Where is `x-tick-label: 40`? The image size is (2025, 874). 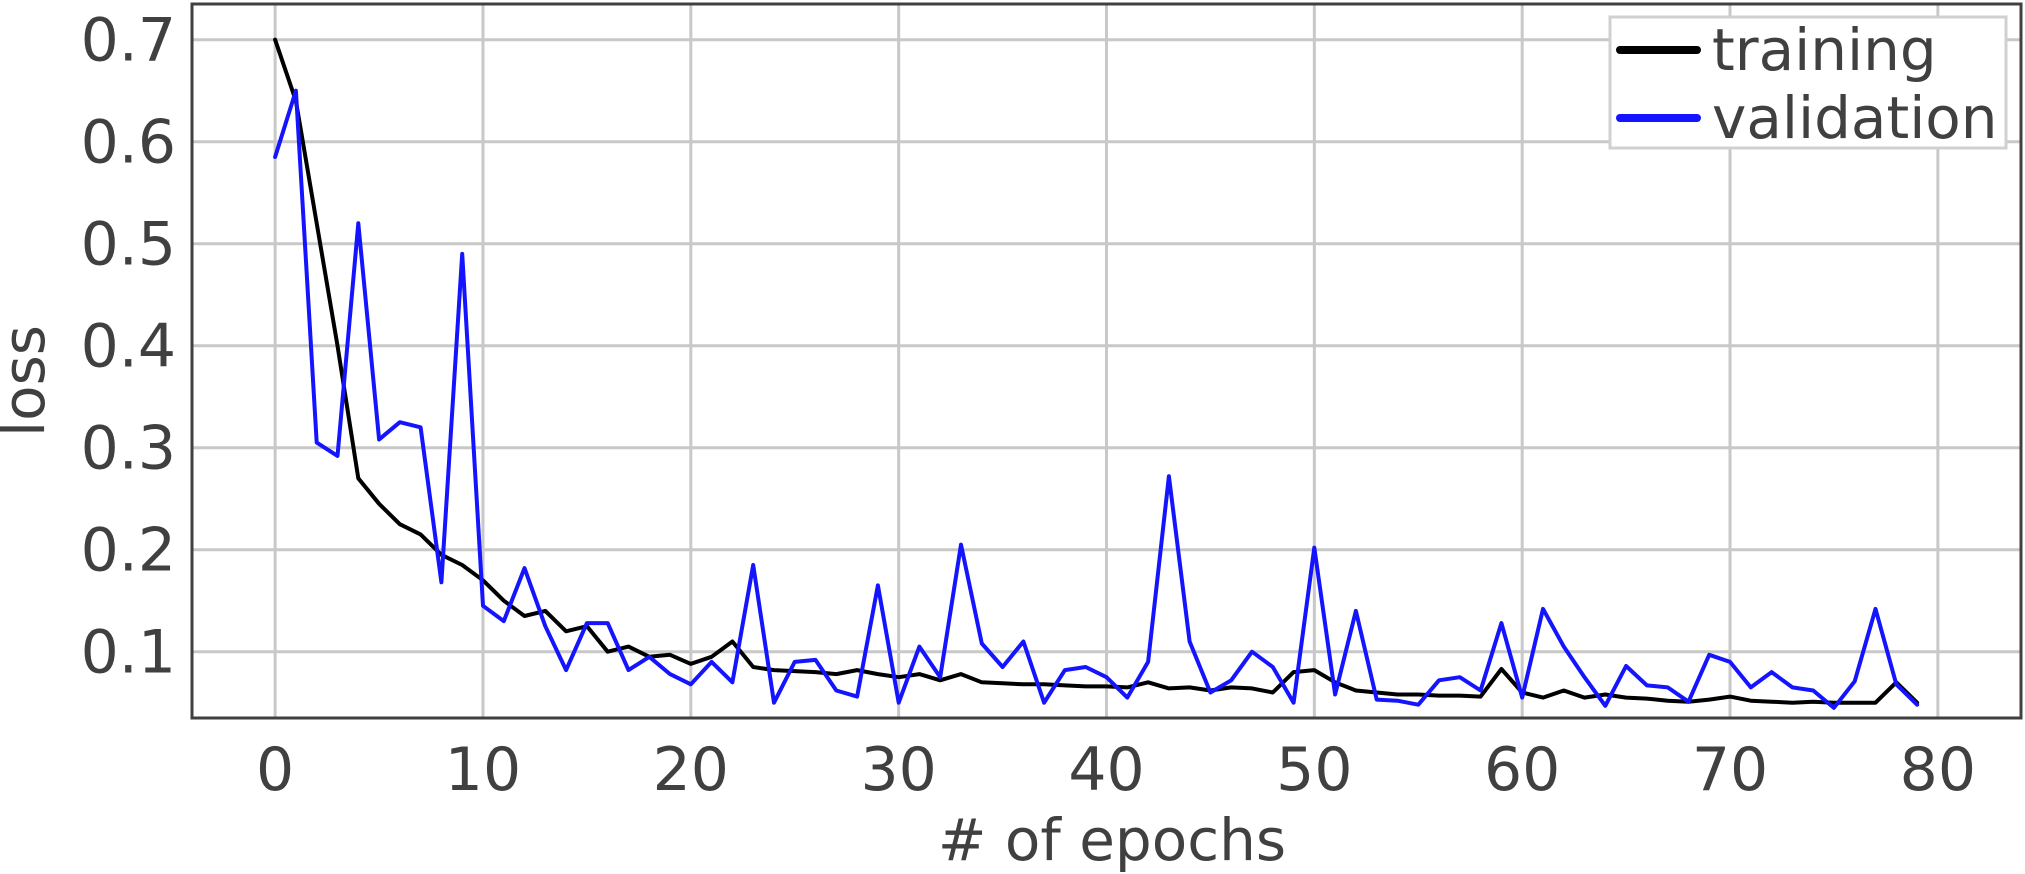
x-tick-label: 40 is located at coordinates (1106, 770).